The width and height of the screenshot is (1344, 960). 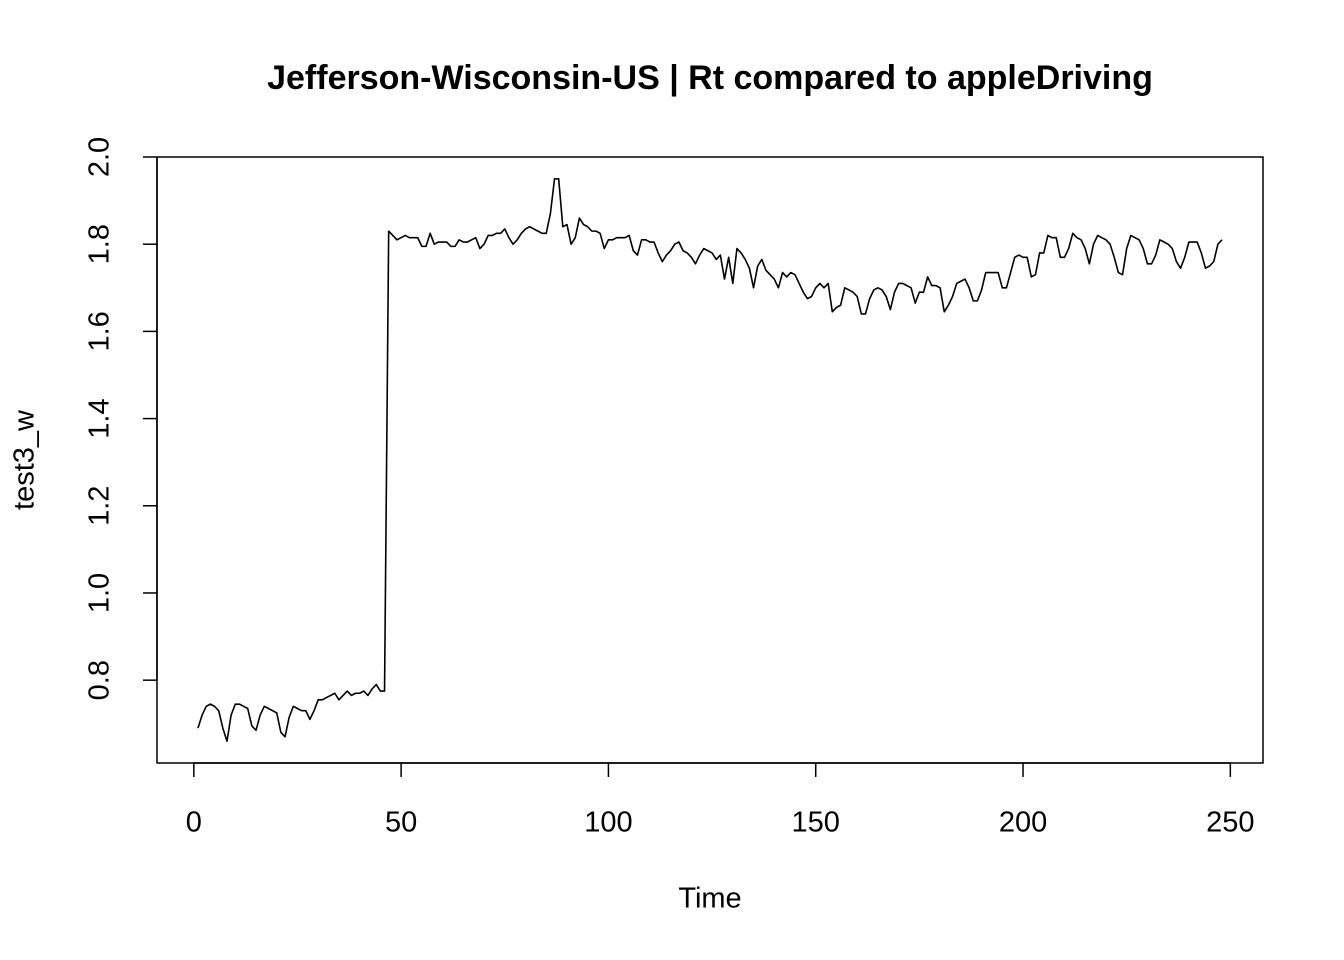 What do you see at coordinates (1230, 823) in the screenshot?
I see `x-tick-label: 250` at bounding box center [1230, 823].